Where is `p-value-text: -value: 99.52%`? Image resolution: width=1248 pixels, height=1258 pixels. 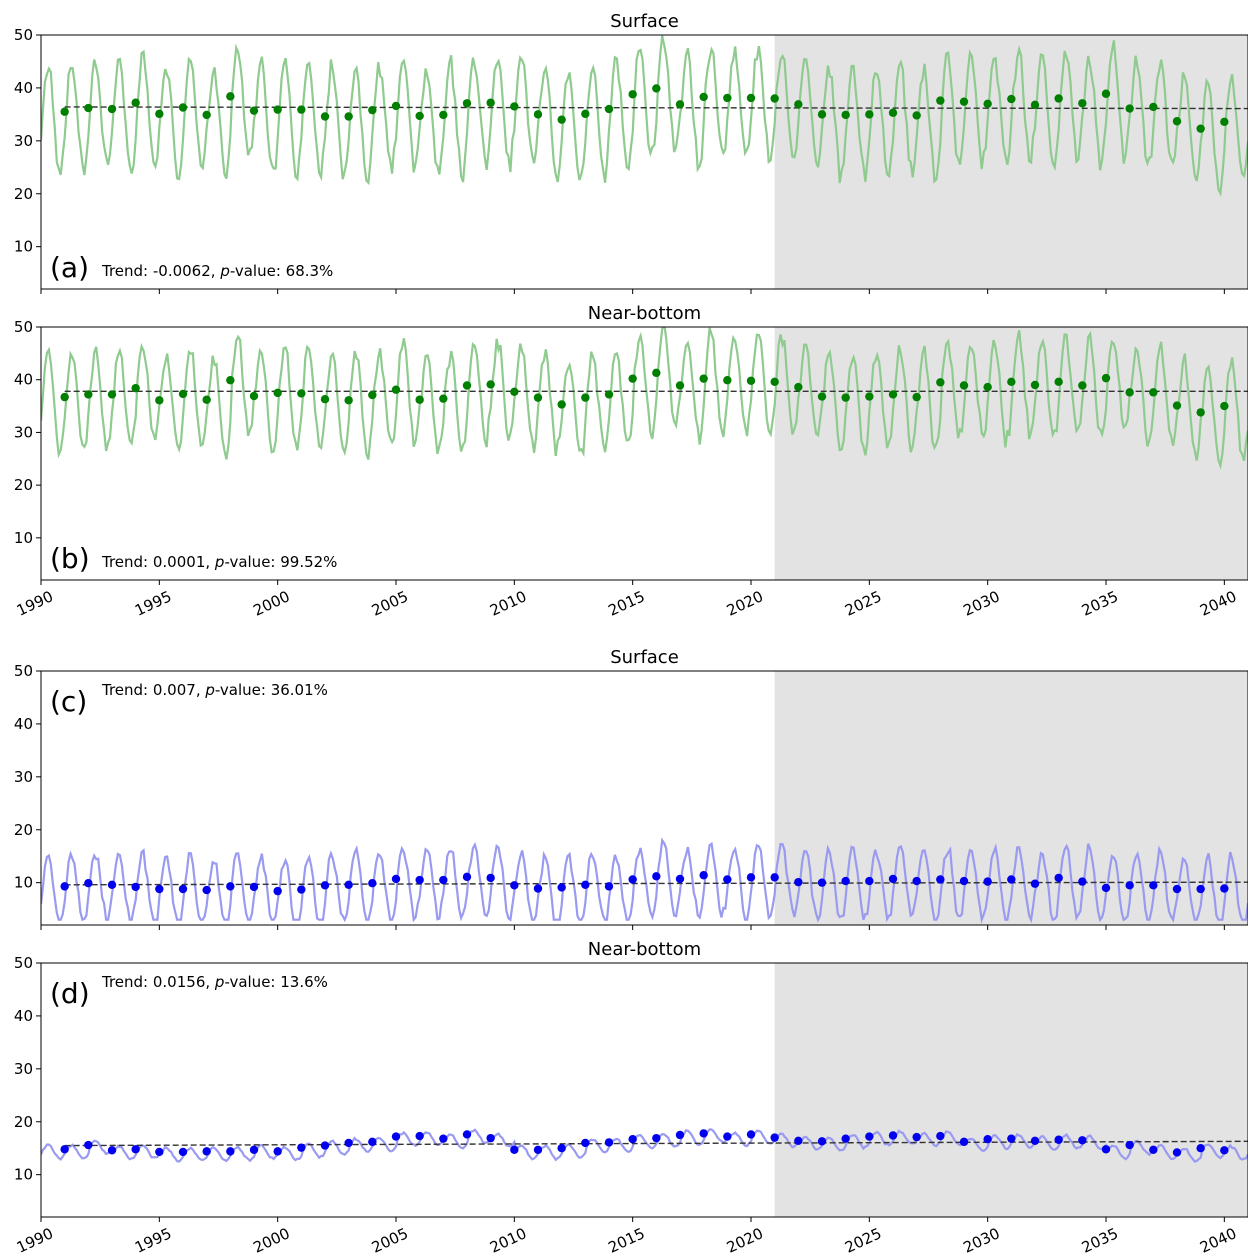 p-value-text: -value: 99.52% is located at coordinates (280, 562).